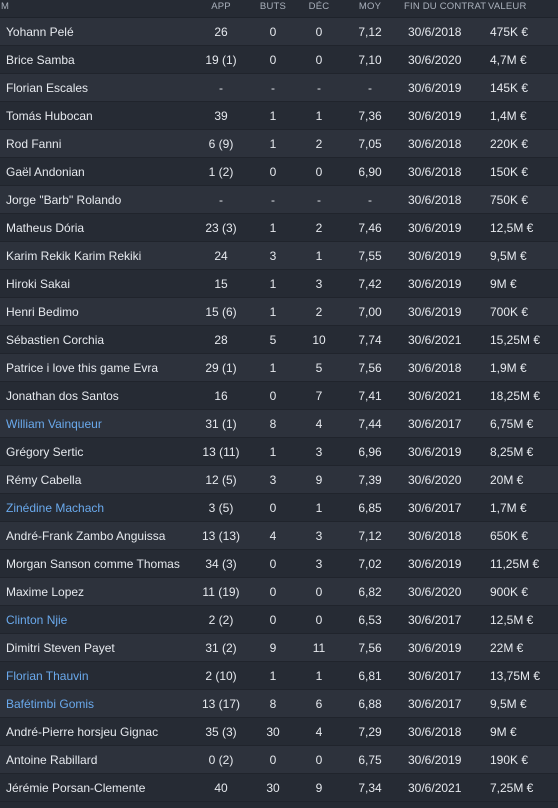  I want to click on player-name: Tomás Hubocan, so click(49, 115).